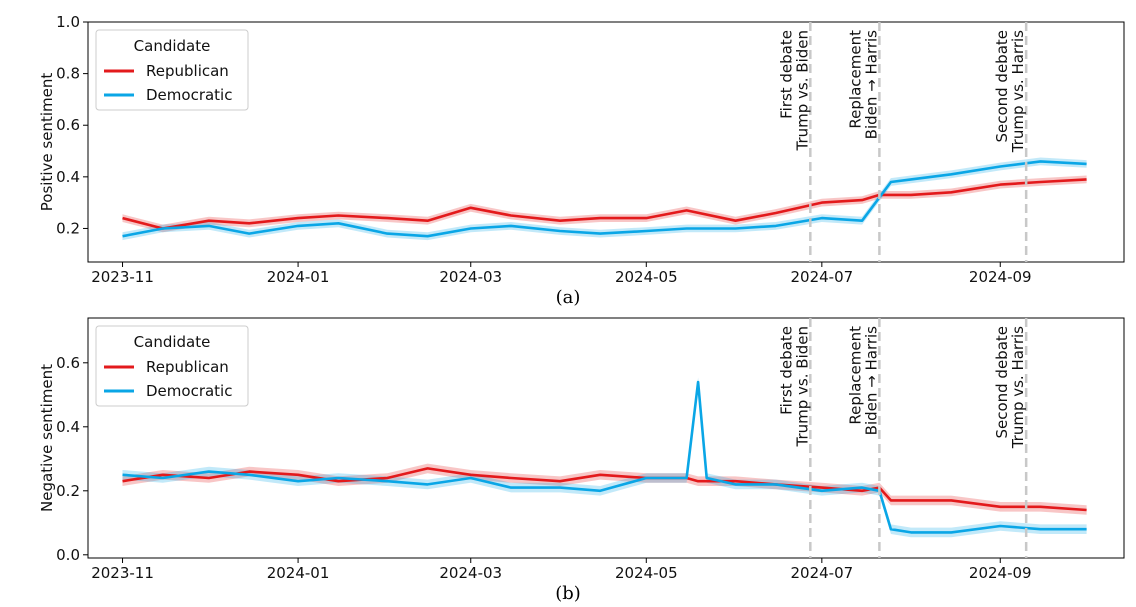 This screenshot has width=1136, height=607. Describe the element at coordinates (68, 555) in the screenshot. I see `y-tick-label: 0.0` at that location.